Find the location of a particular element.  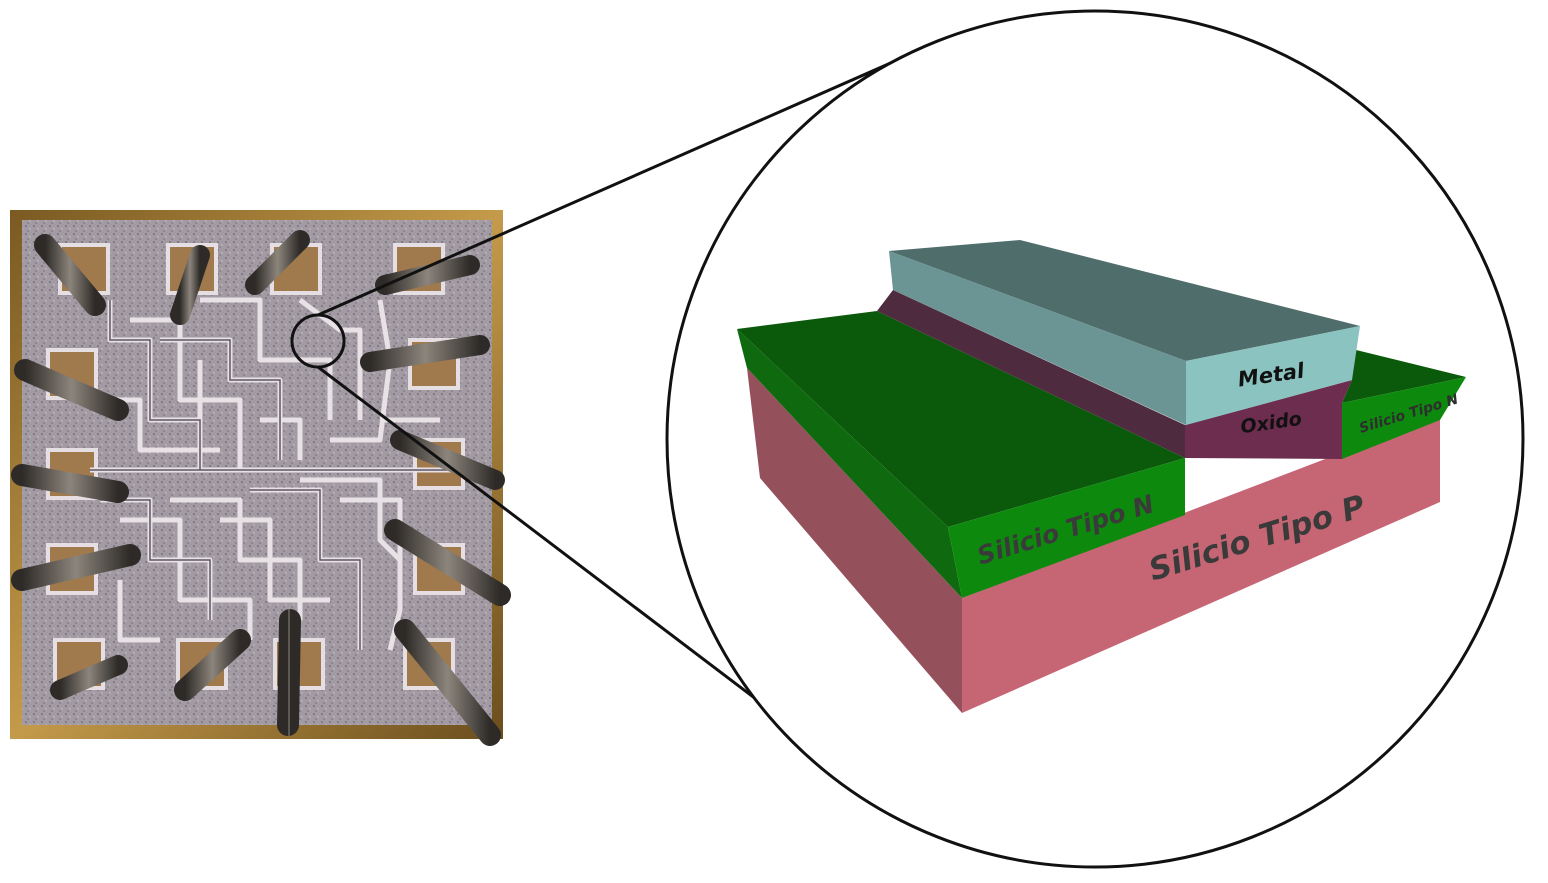

p-substrate-side is located at coordinates (854, 540).